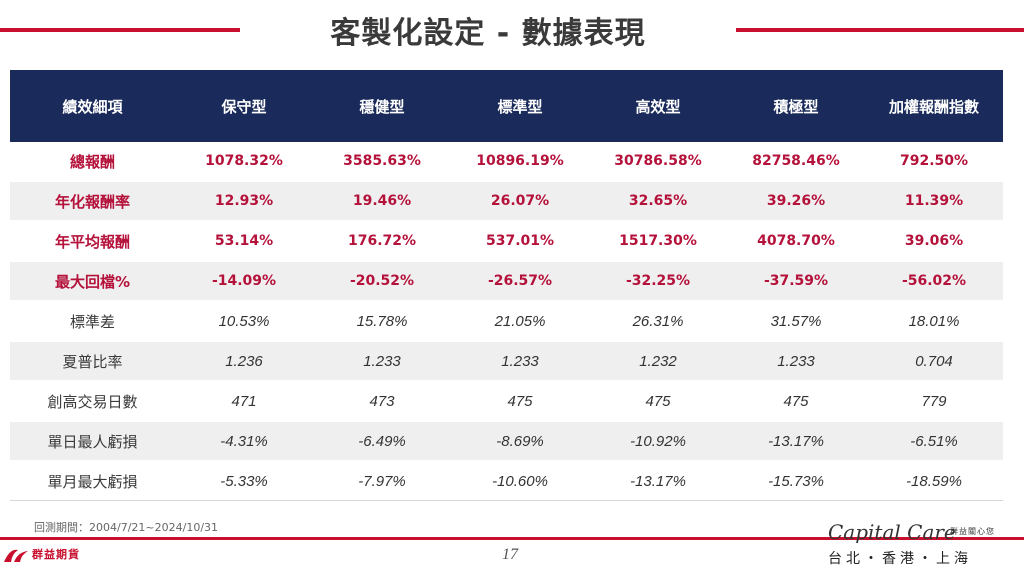 Image resolution: width=1024 pixels, height=568 pixels. I want to click on table-cell: -26.57%, so click(520, 281).